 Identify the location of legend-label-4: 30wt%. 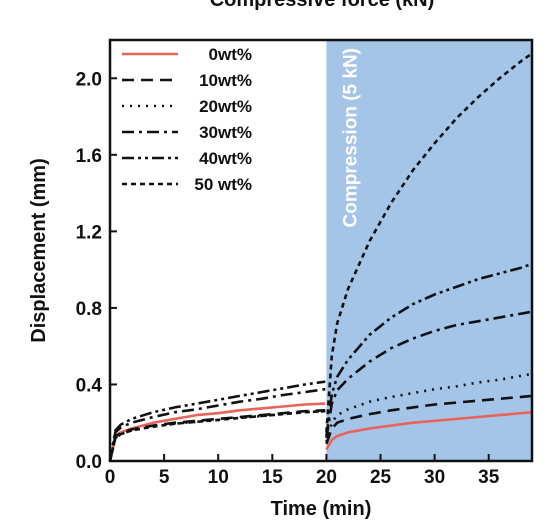
(225, 132).